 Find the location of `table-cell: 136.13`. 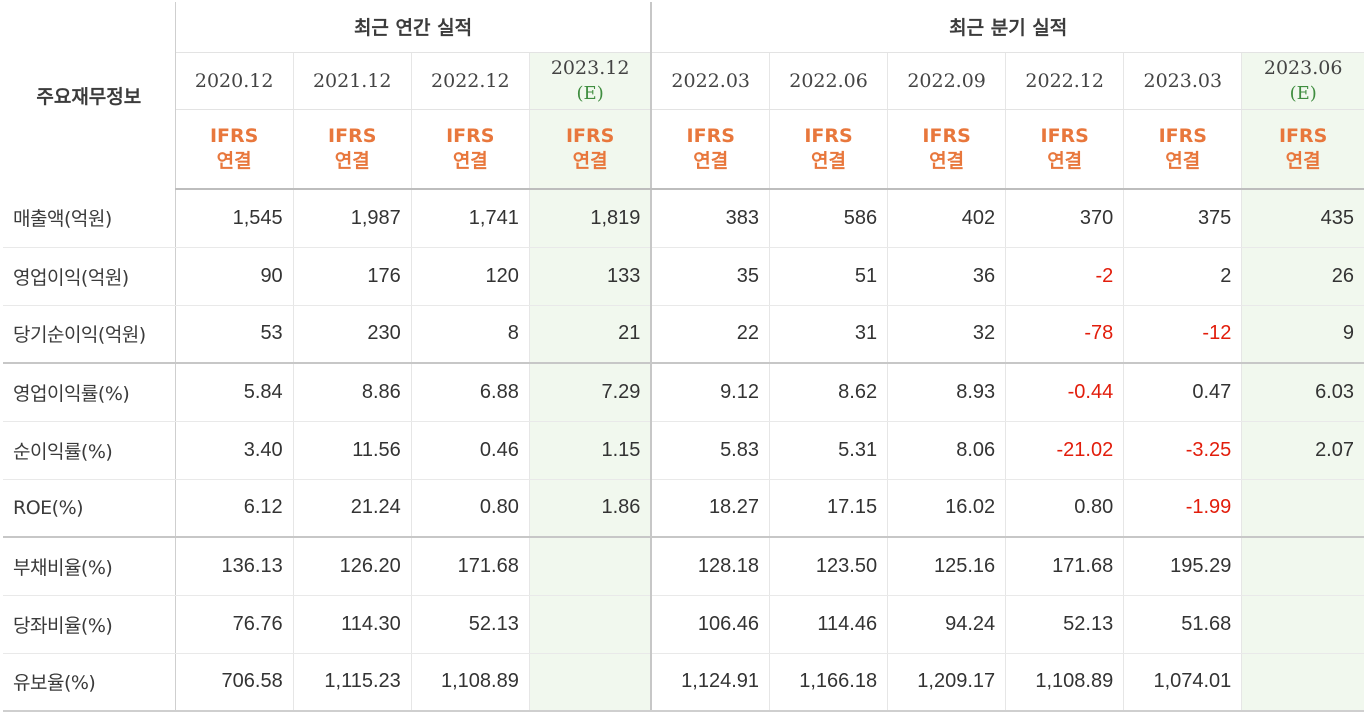

table-cell: 136.13 is located at coordinates (234, 566).